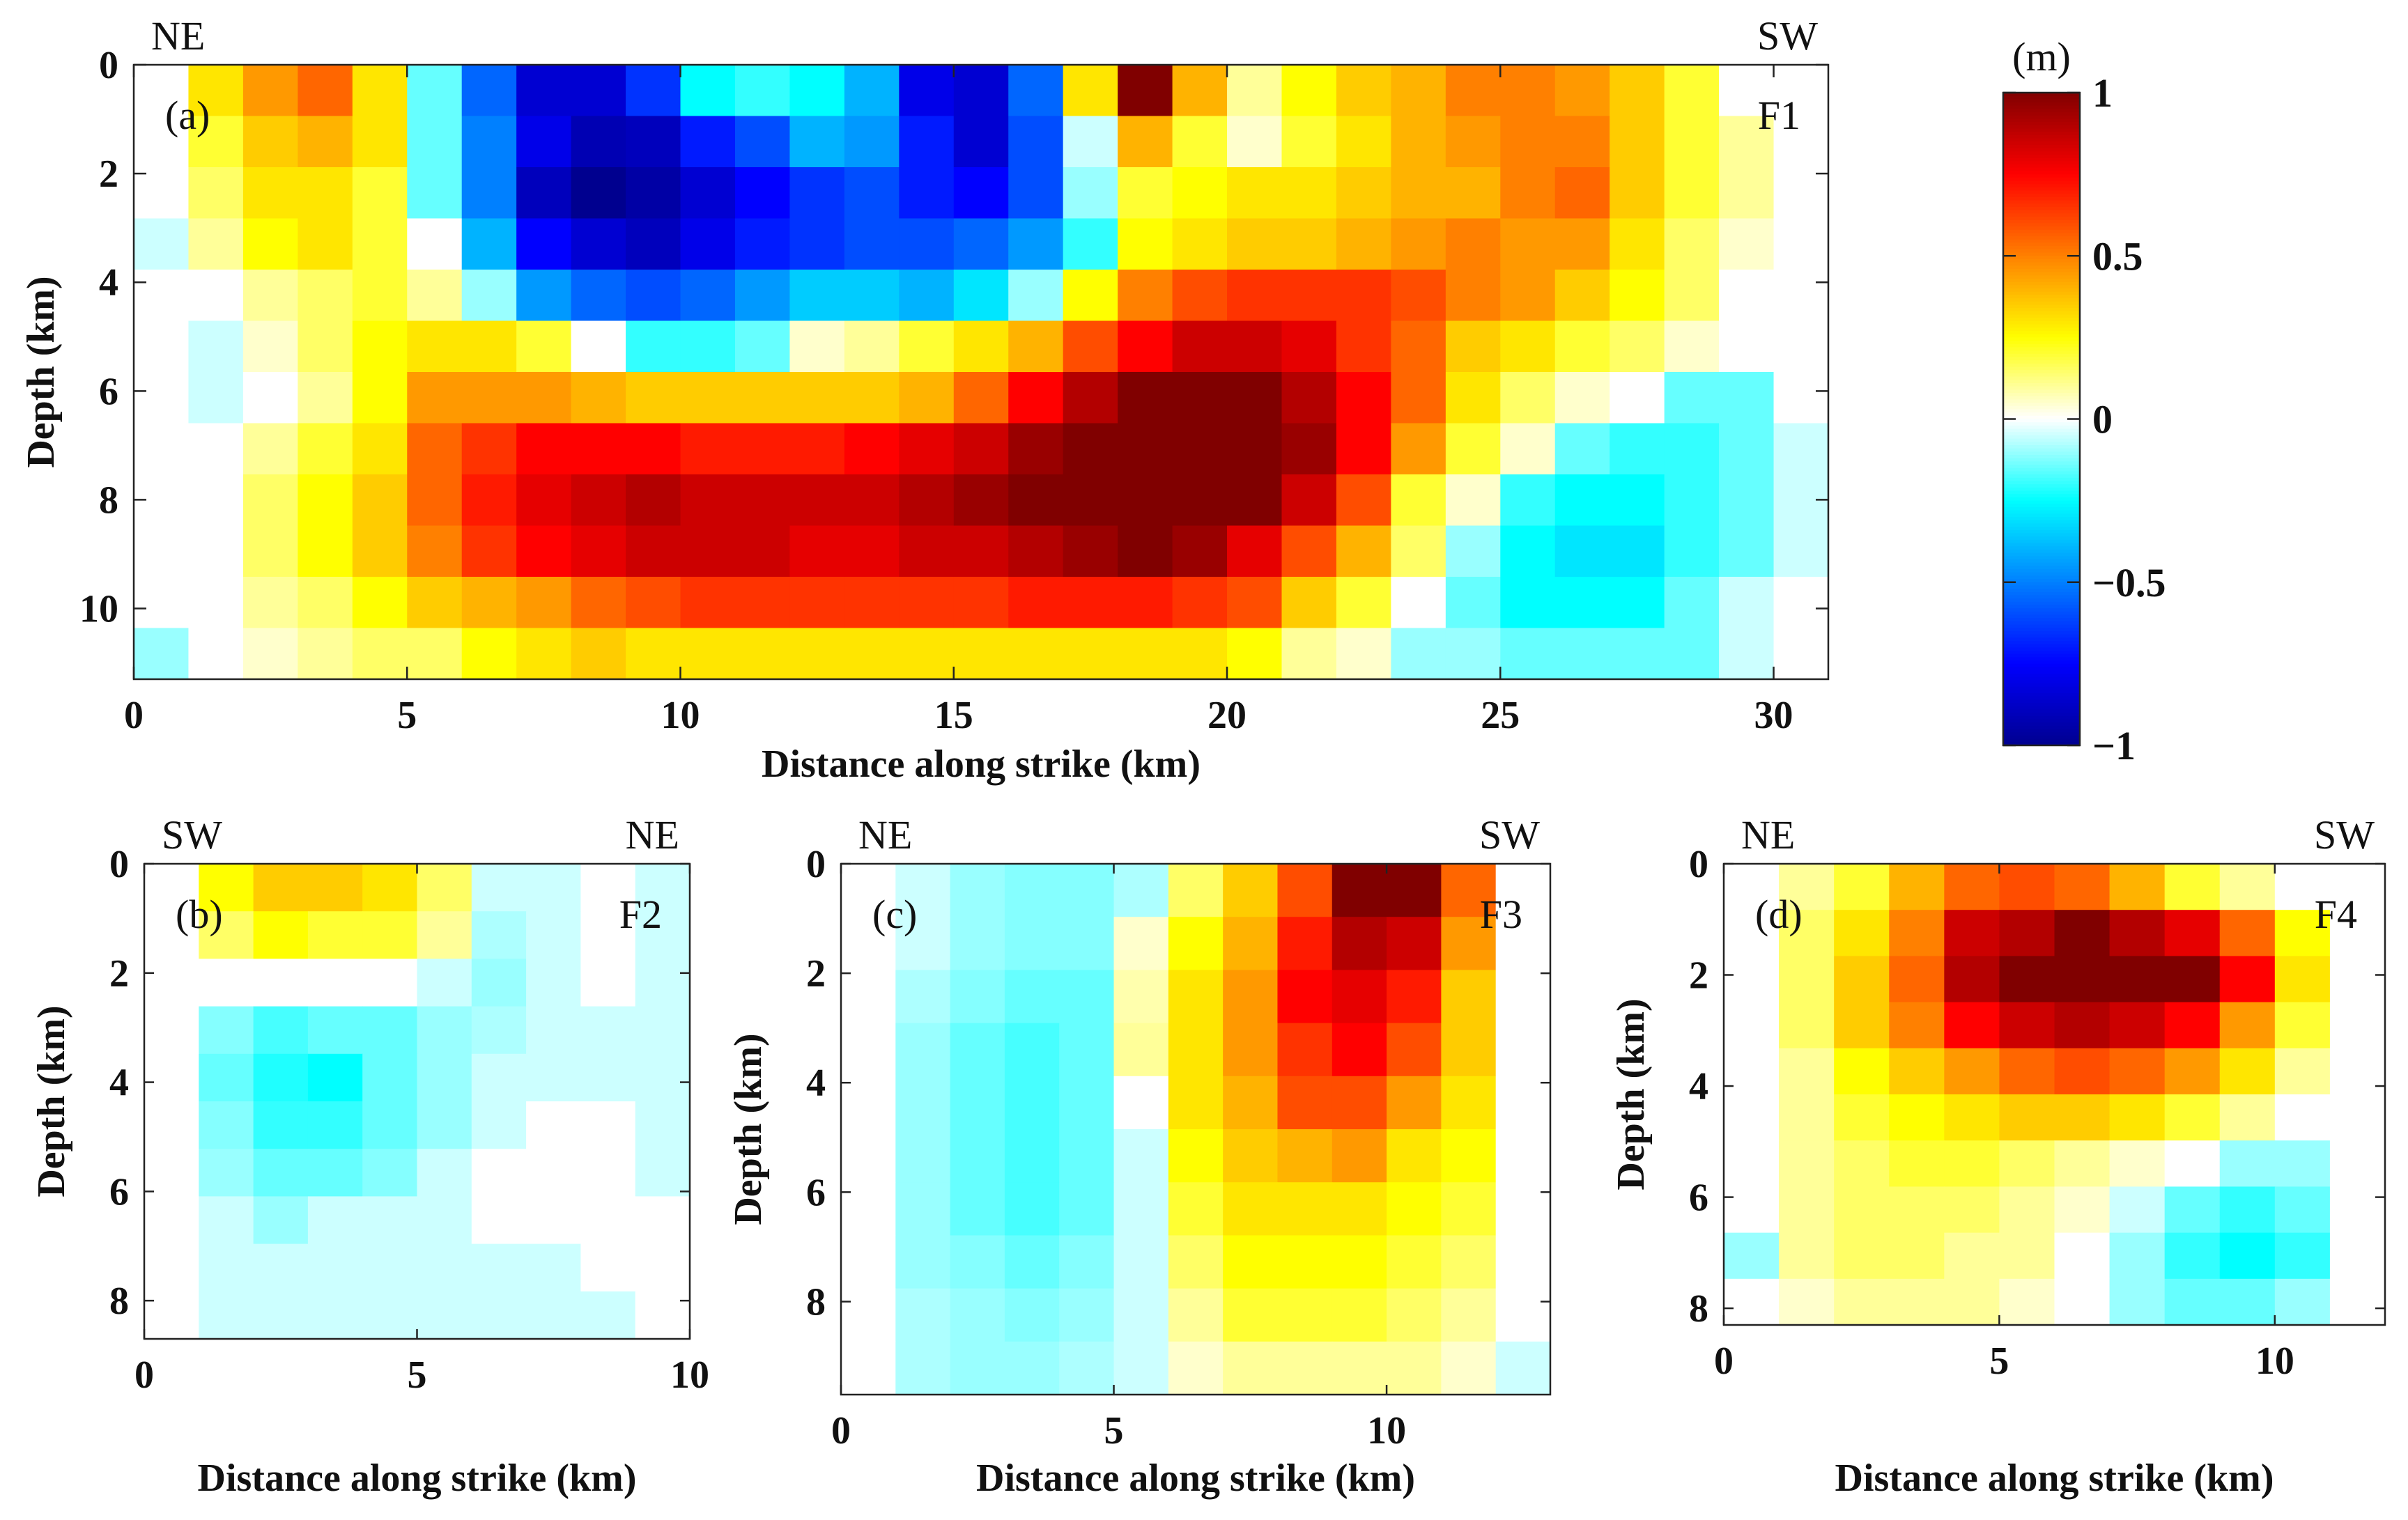 Image resolution: width=2408 pixels, height=1520 pixels. I want to click on fault-label: F1, so click(1779, 116).